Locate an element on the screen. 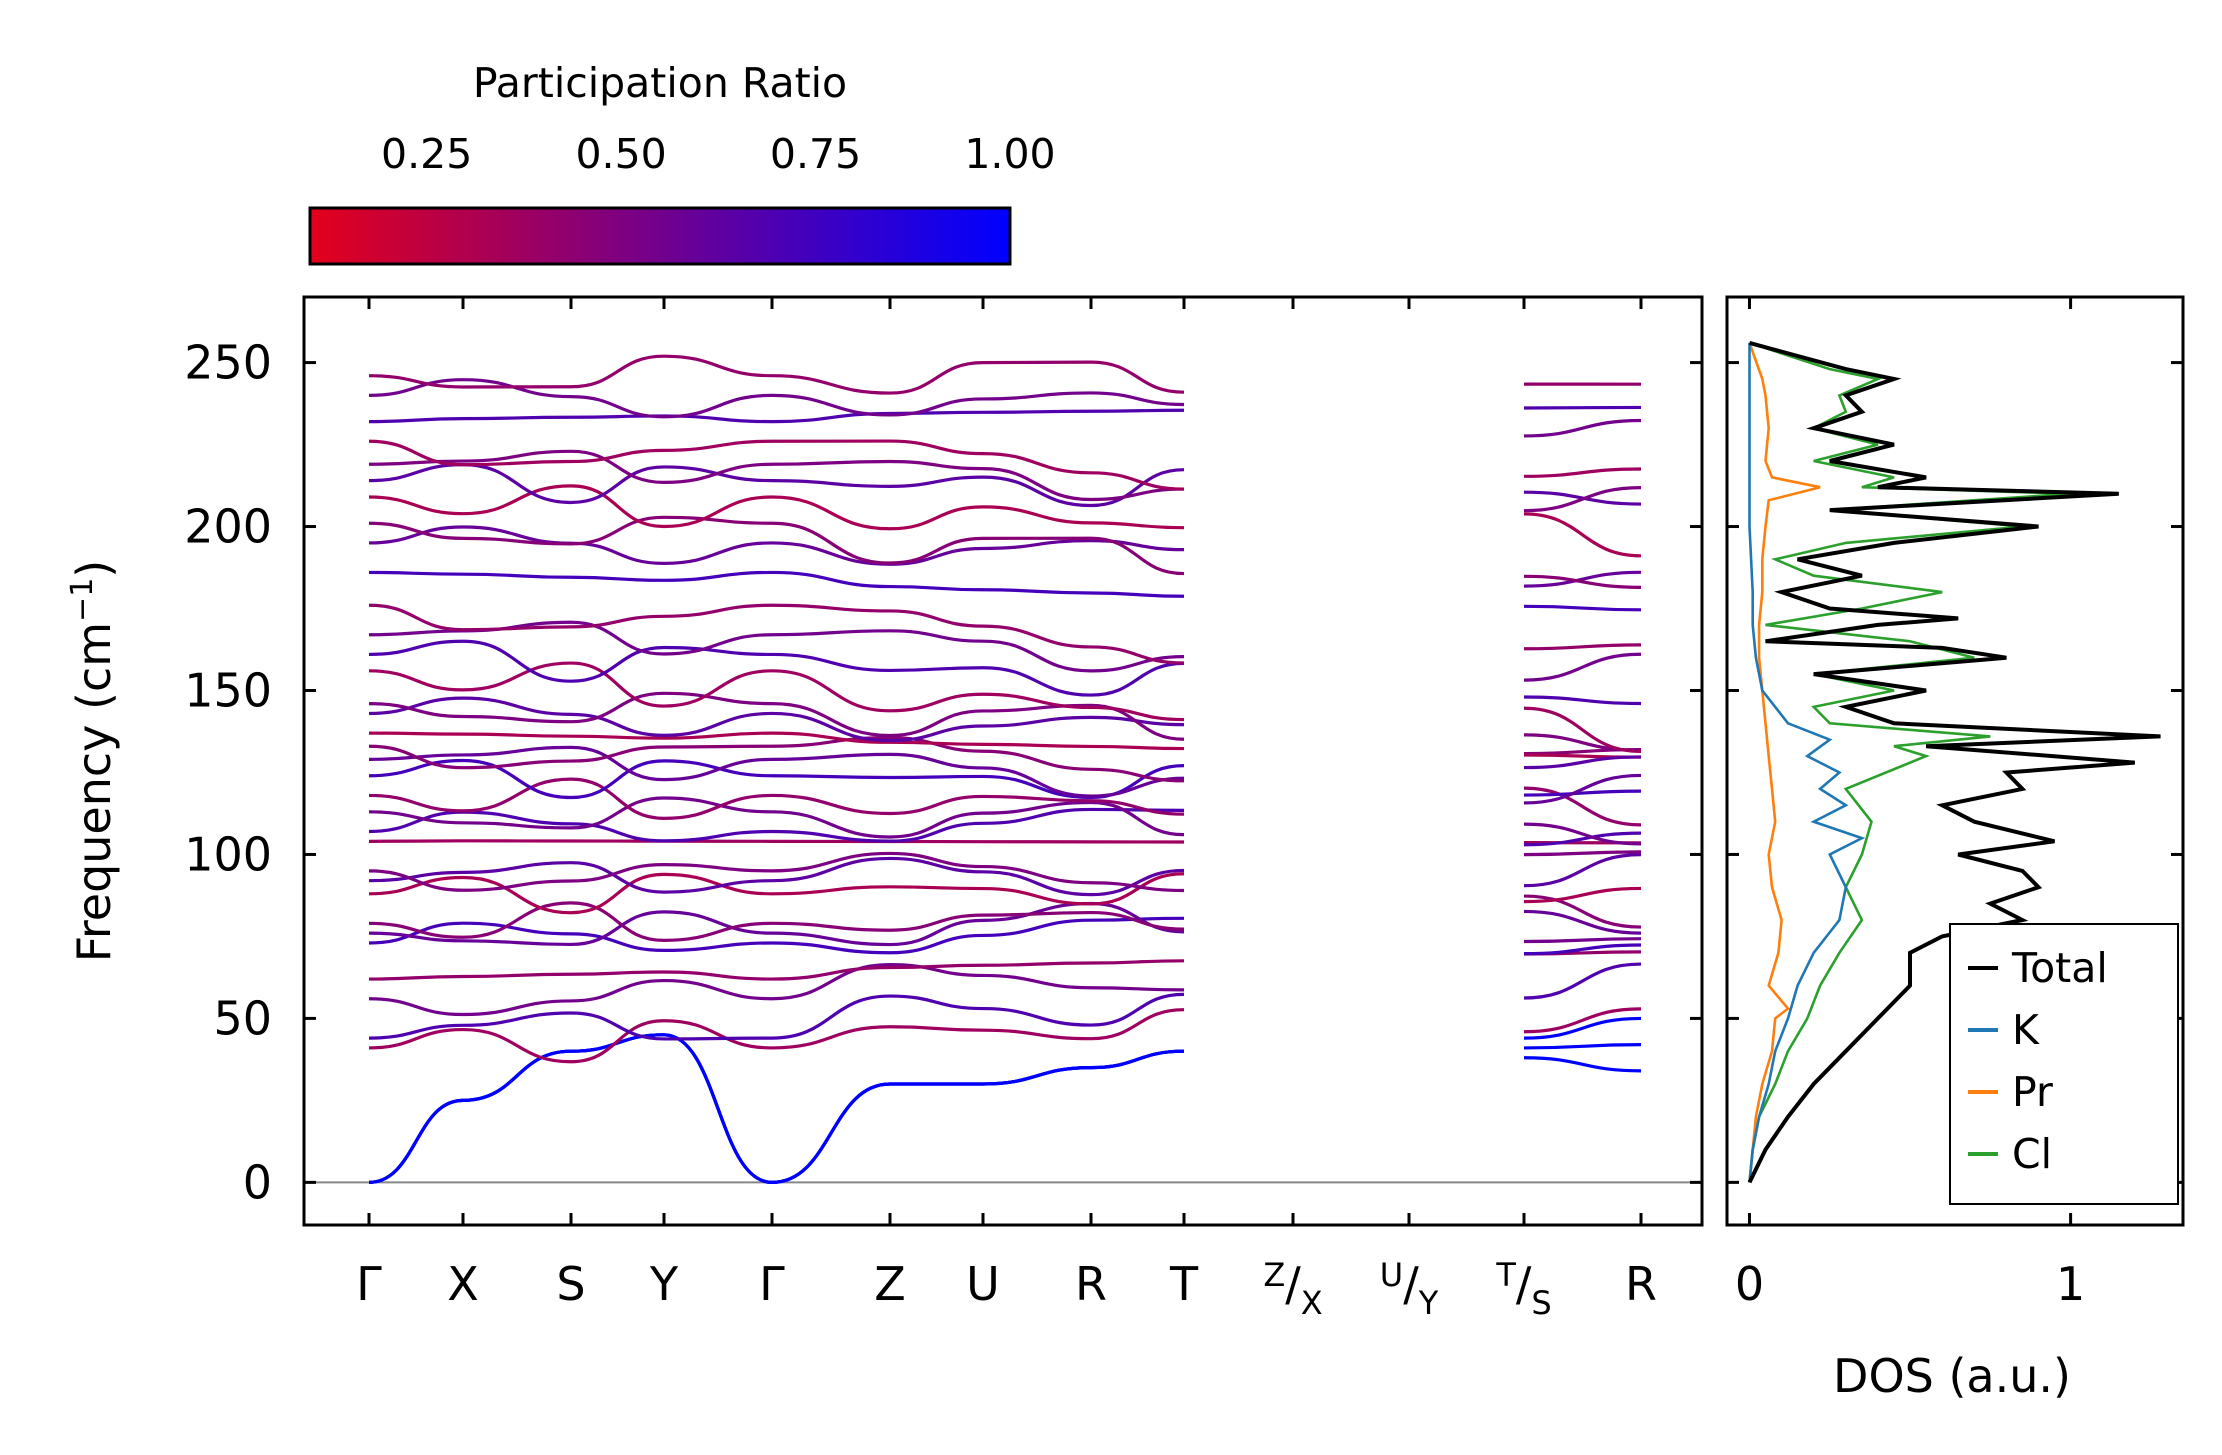  dos-line-k is located at coordinates (1807, 762).